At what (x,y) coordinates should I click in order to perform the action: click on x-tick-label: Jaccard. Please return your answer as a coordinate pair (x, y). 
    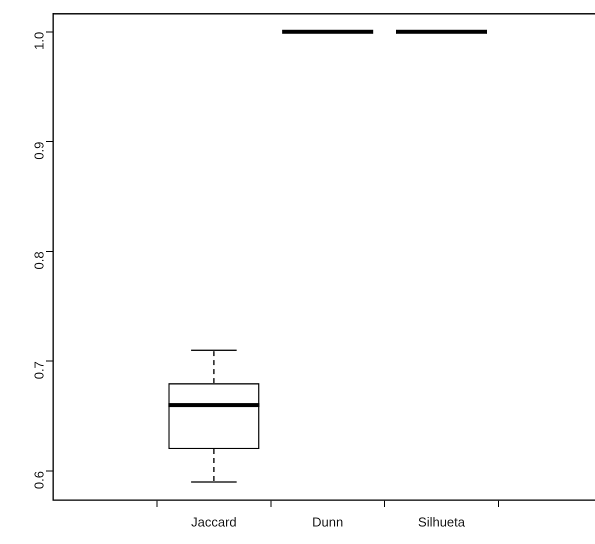
    Looking at the image, I should click on (214, 522).